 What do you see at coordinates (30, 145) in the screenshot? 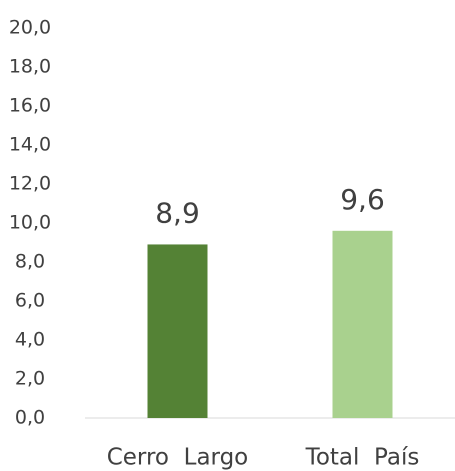
I see `y-tick-label: 14,0` at bounding box center [30, 145].